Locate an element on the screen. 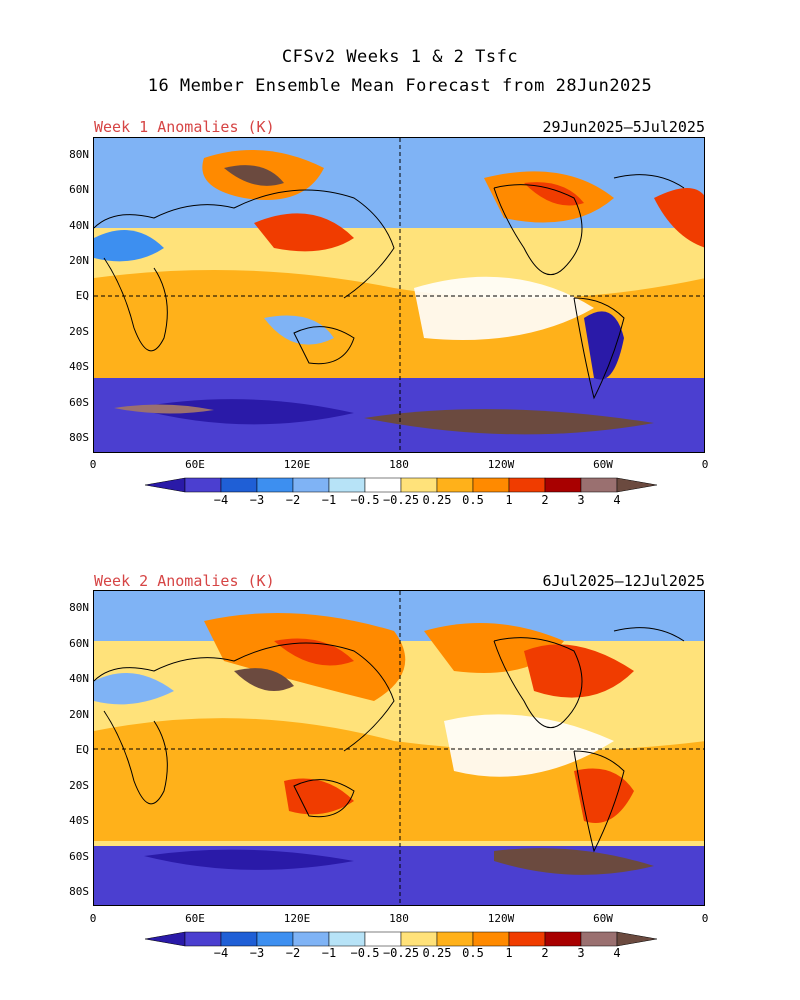 Image resolution: width=800 pixels, height=1000 pixels. week2-colorbar is located at coordinates (401, 941).